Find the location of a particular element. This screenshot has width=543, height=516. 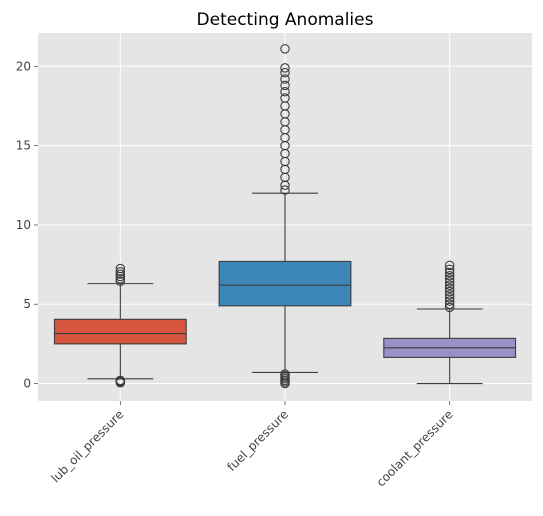

box-lub_oil_pressure is located at coordinates (120, 325).